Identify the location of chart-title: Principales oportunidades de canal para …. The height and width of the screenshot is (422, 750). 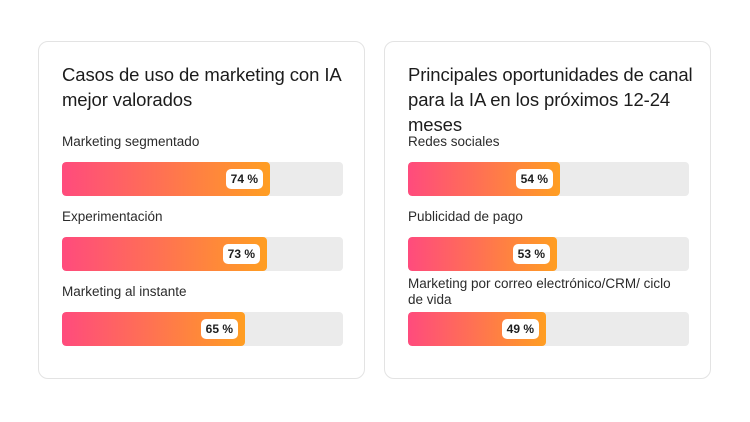
(550, 99).